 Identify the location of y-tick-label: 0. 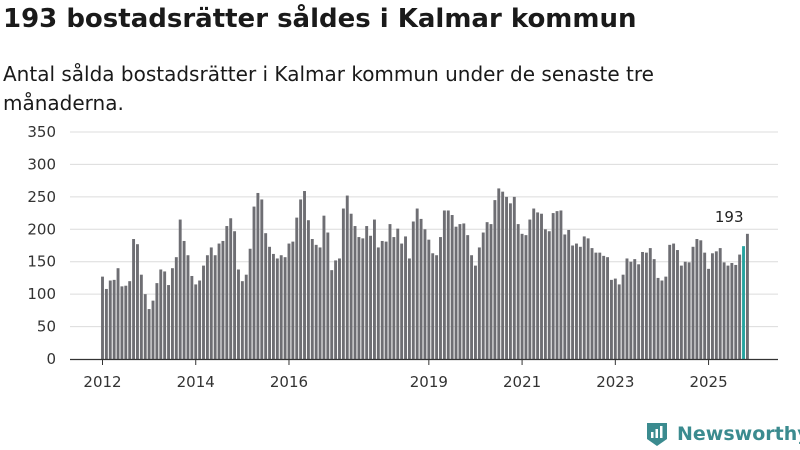
(51, 359).